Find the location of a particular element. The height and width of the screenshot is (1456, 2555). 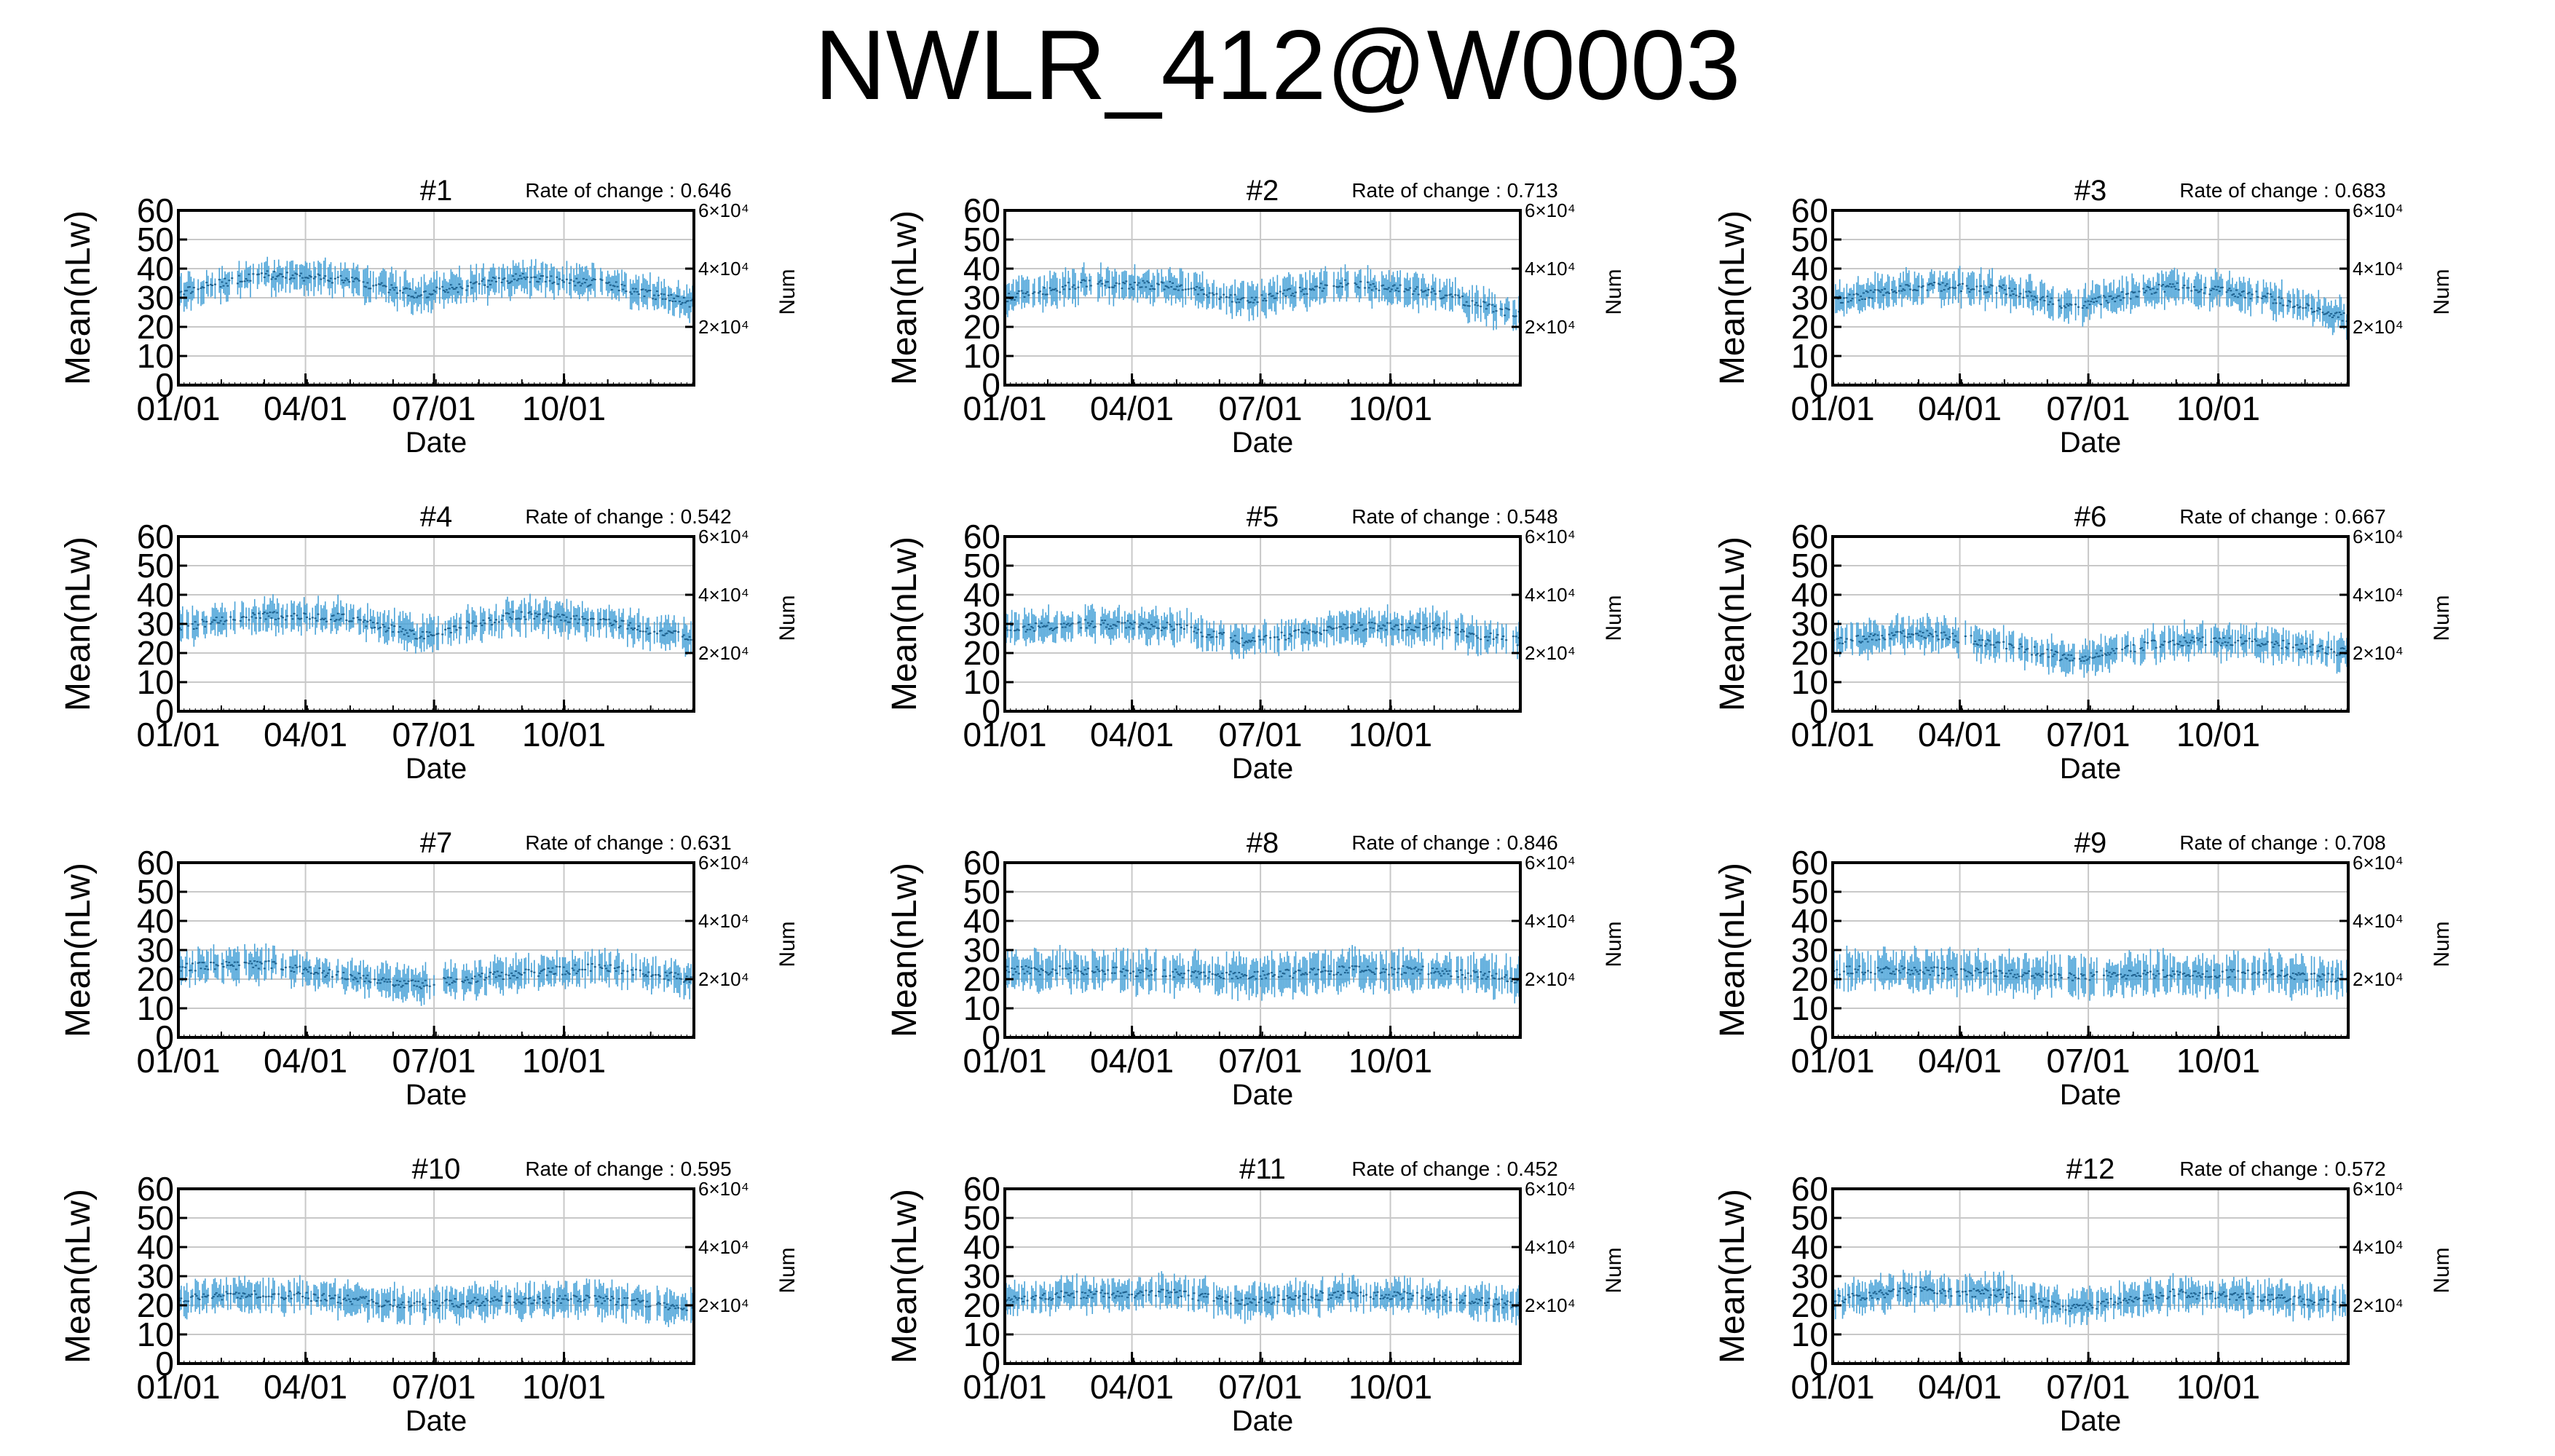

panel-title: #6 is located at coordinates (2090, 517).